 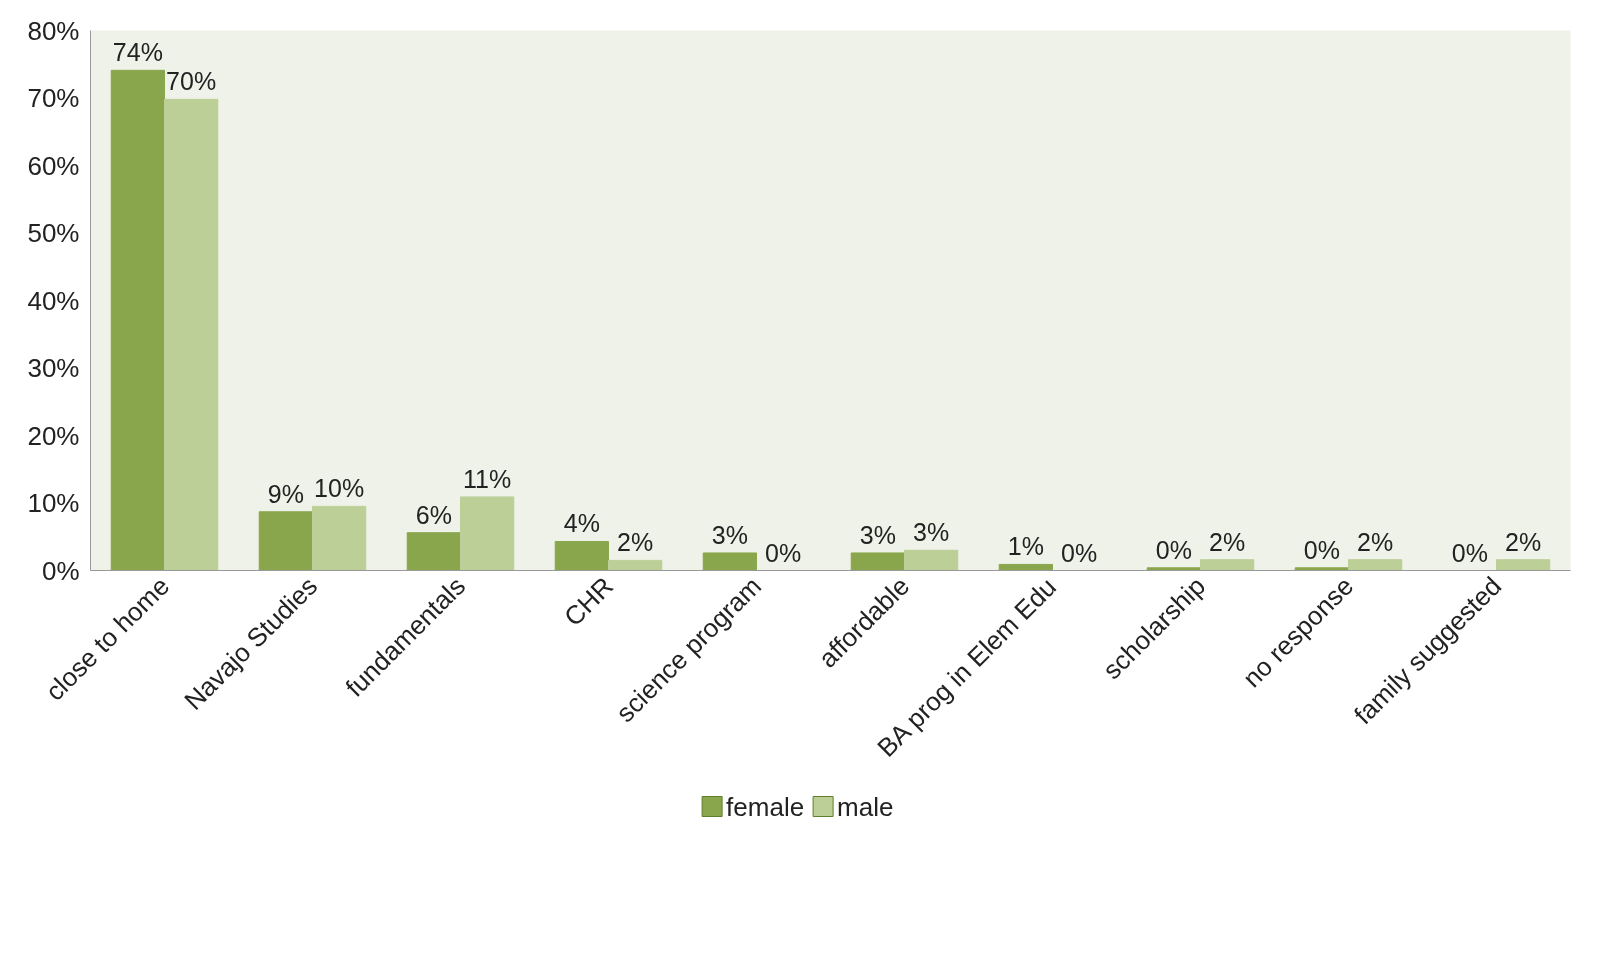 I want to click on y-tick-label: 10%, so click(x=53, y=503).